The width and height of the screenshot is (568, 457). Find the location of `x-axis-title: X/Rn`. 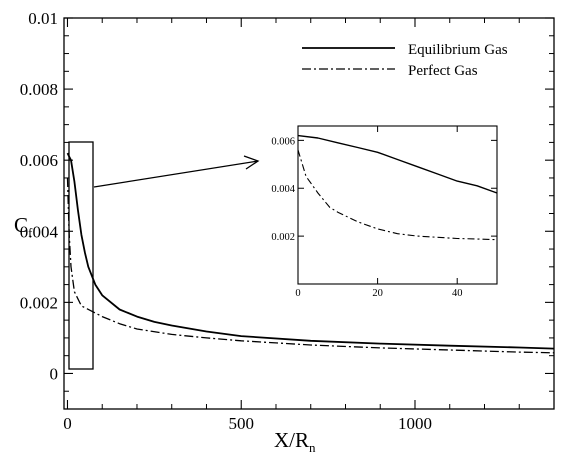

x-axis-title: X/Rn is located at coordinates (295, 441).